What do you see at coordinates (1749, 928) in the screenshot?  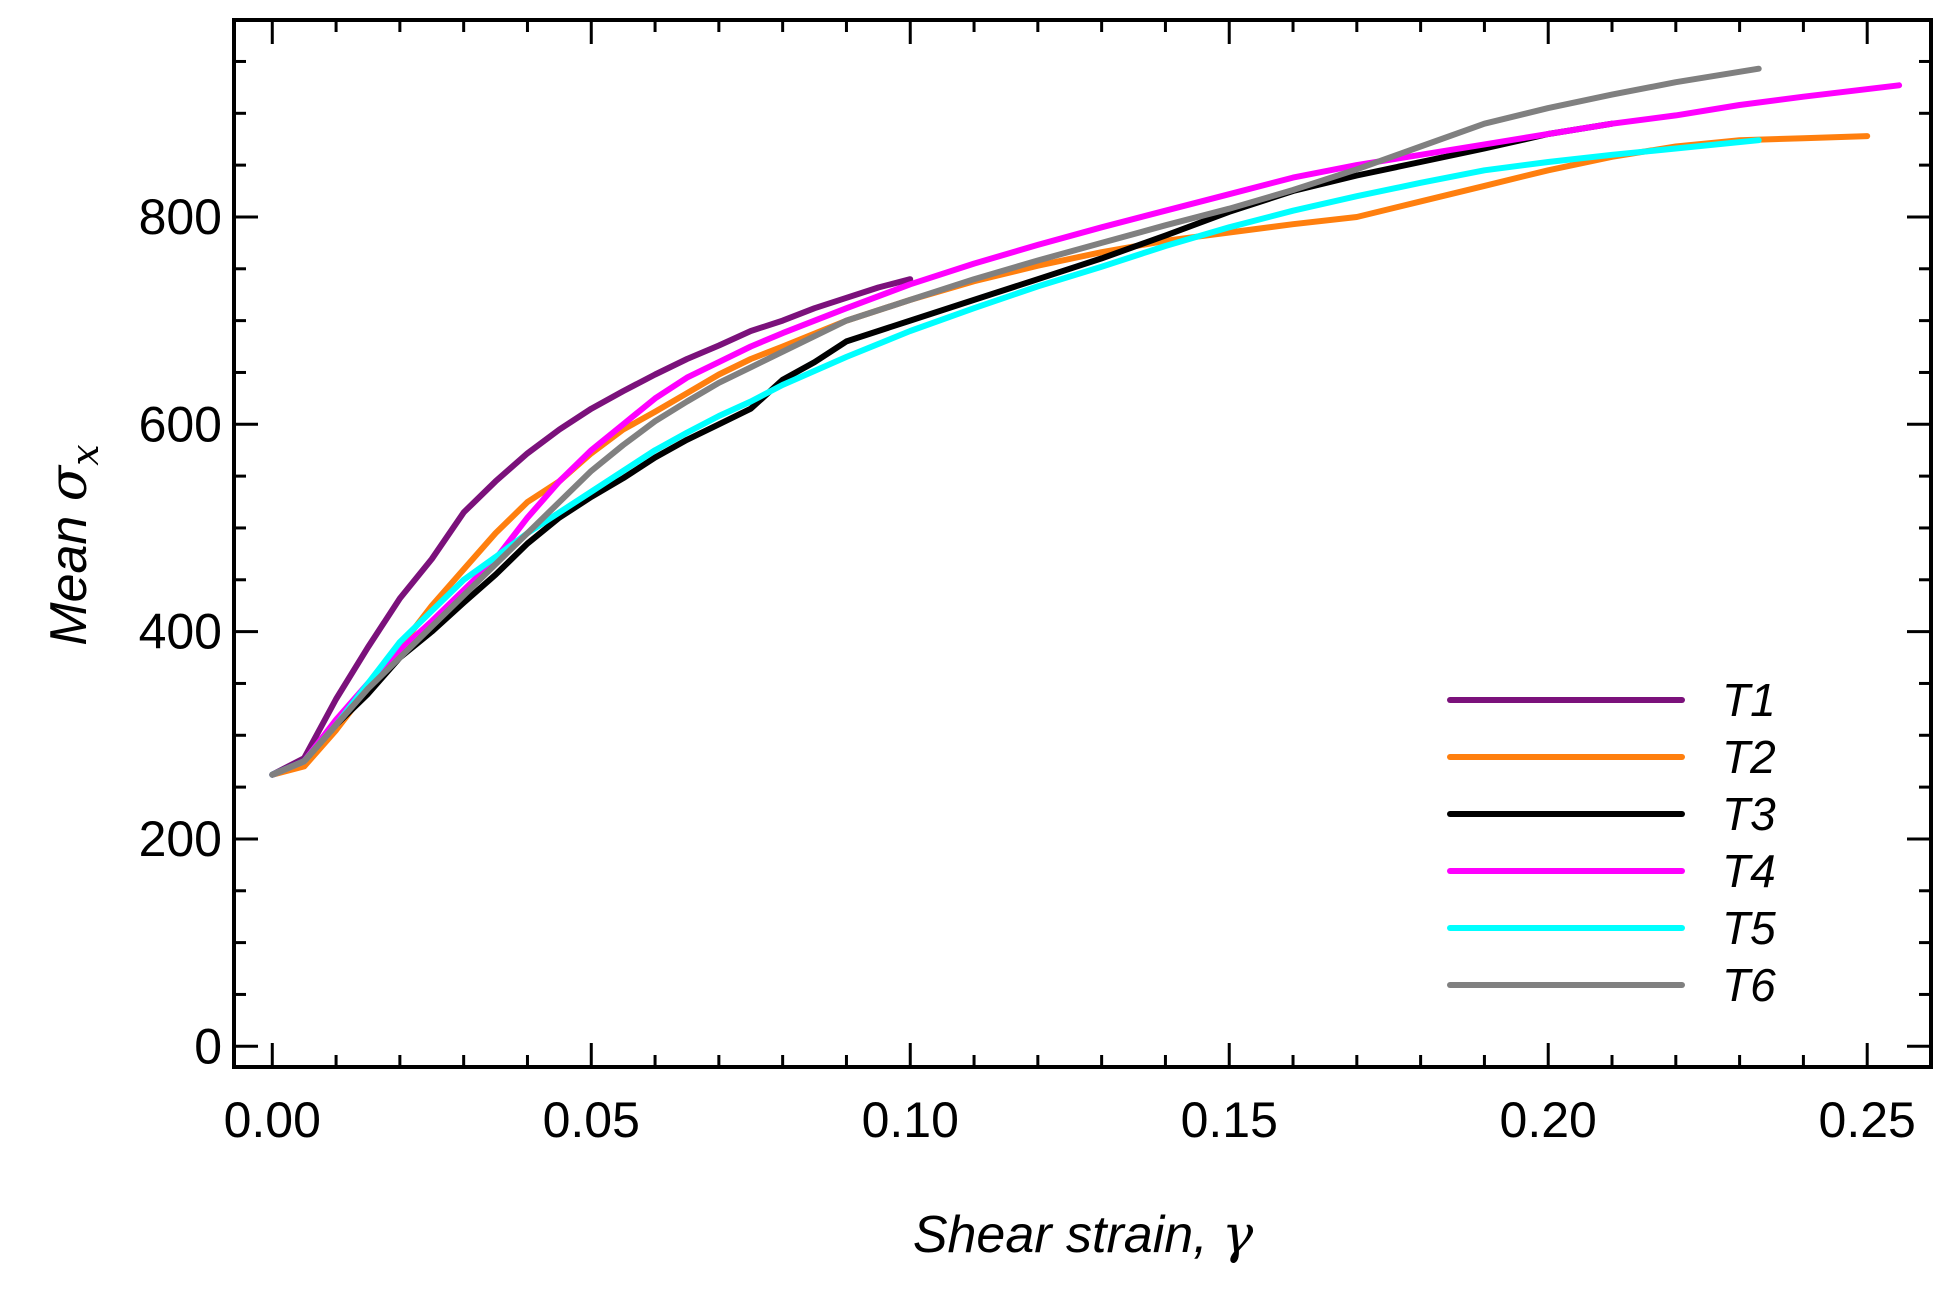 I see `legend-label-t5: T5` at bounding box center [1749, 928].